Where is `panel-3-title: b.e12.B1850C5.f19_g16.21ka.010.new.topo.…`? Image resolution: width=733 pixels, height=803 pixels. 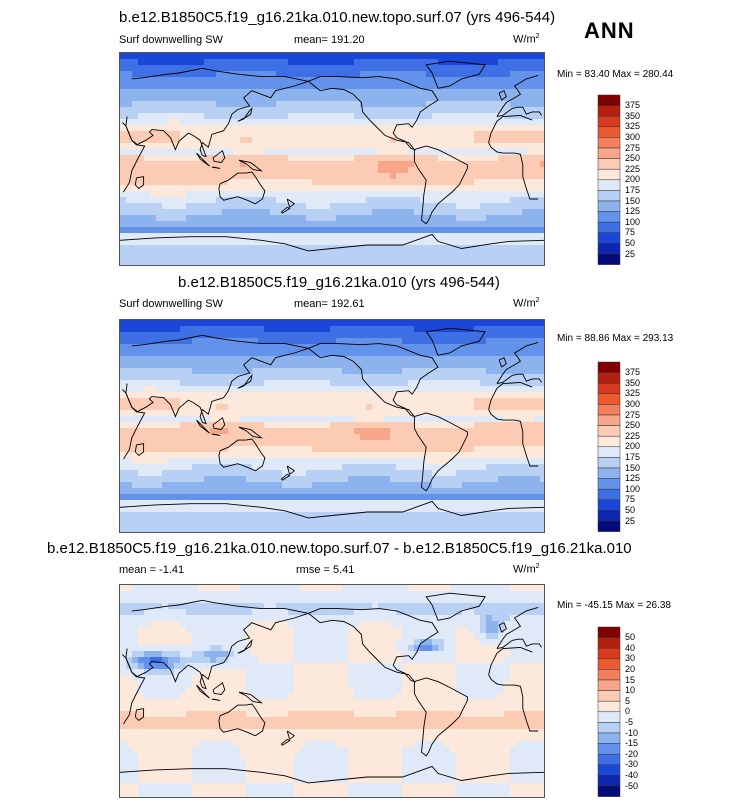
panel-3-title: b.e12.B1850C5.f19_g16.21ka.010.new.topo.… is located at coordinates (339, 548).